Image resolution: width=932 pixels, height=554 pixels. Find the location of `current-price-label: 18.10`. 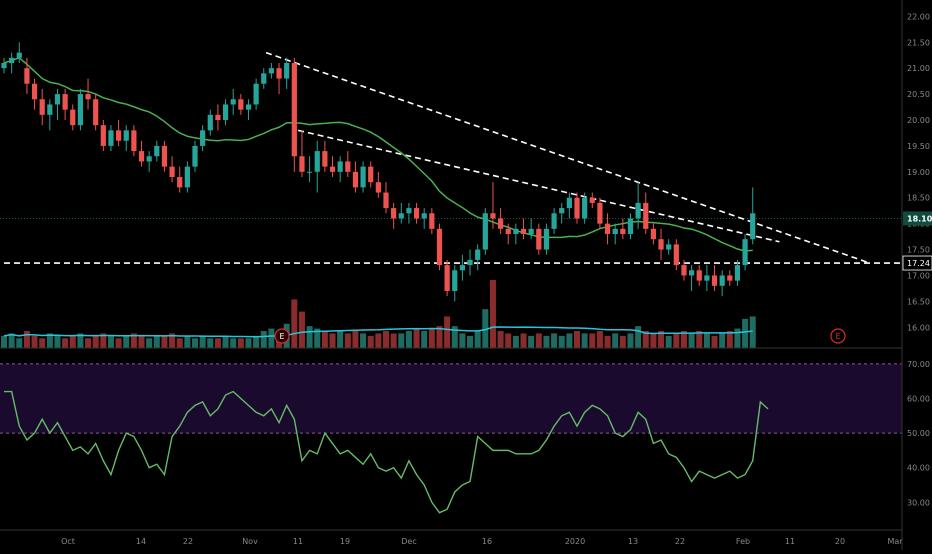

current-price-label: 18.10 is located at coordinates (917, 218).